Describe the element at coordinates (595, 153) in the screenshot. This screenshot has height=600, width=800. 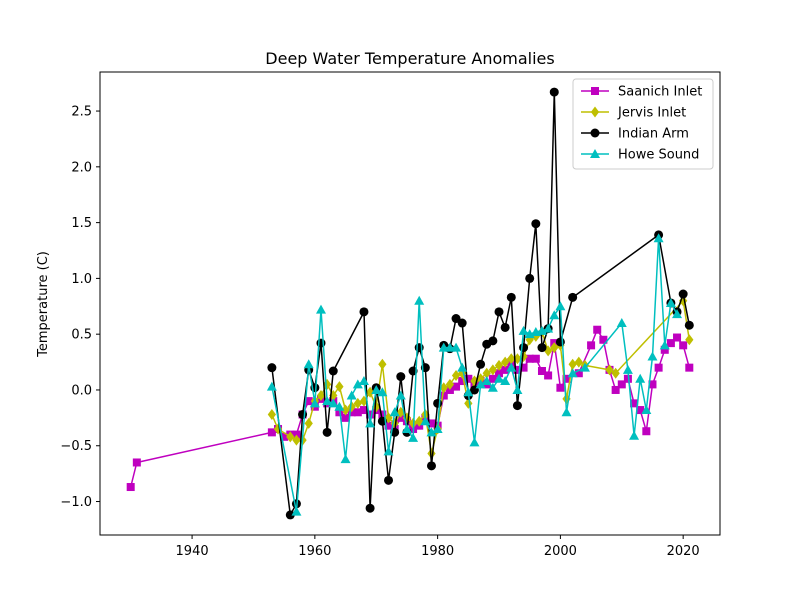
I see `legend-marker` at that location.